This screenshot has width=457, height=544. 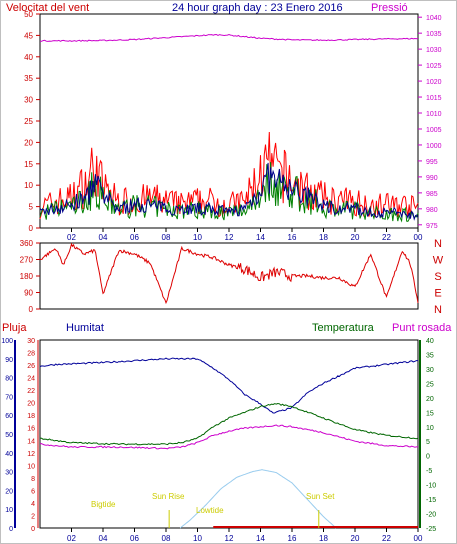 What do you see at coordinates (431, 515) in the screenshot?
I see `temperature-tick-label: -20` at bounding box center [431, 515].